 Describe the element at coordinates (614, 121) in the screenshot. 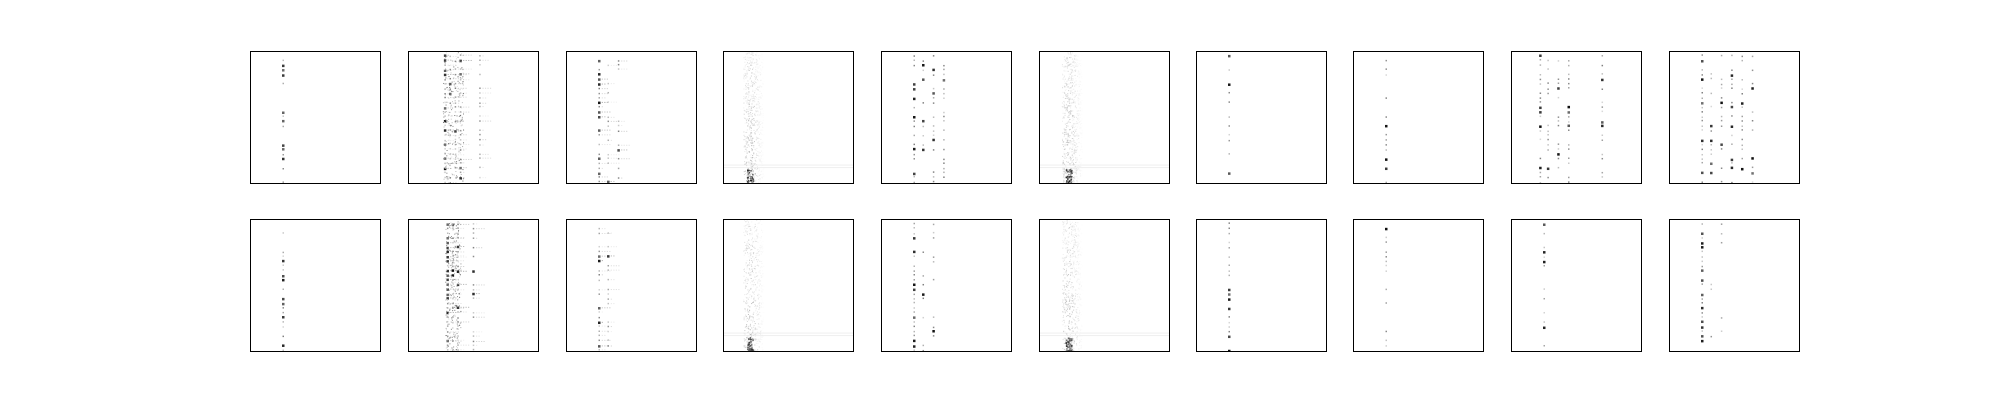

I see `heatmap-canvas` at that location.